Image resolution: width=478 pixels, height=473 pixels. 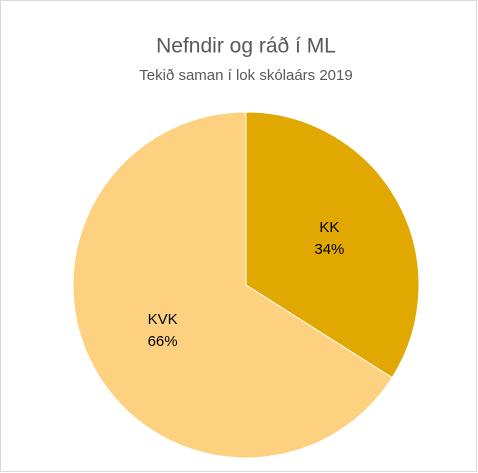 What do you see at coordinates (245, 75) in the screenshot?
I see `chart-subtitle: Tekið saman í lok skólaárs 2019` at bounding box center [245, 75].